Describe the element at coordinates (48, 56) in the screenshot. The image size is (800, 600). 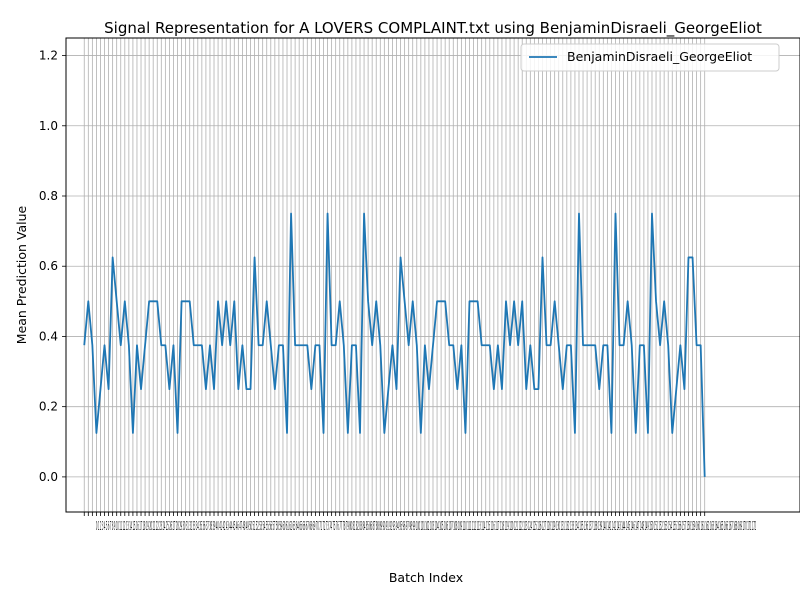
I see `y-tick-label: 1.2` at that location.